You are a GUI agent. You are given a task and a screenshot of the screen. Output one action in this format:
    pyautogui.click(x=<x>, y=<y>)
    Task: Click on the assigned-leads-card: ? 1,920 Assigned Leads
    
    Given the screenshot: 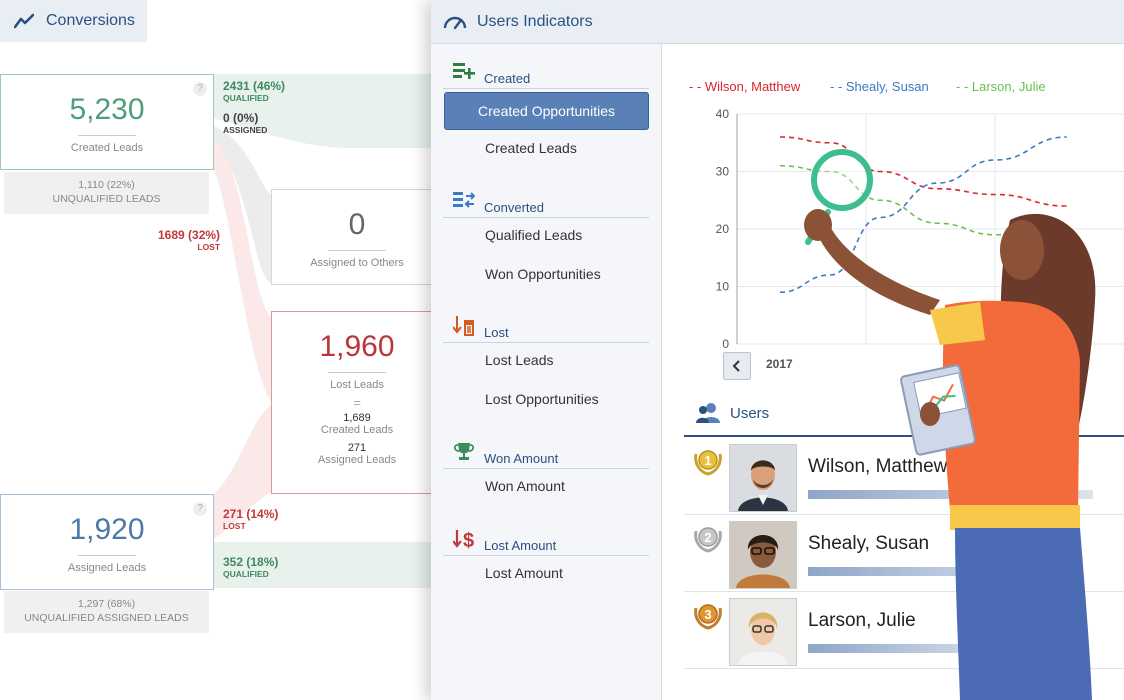 What is the action you would take?
    pyautogui.click(x=107, y=542)
    